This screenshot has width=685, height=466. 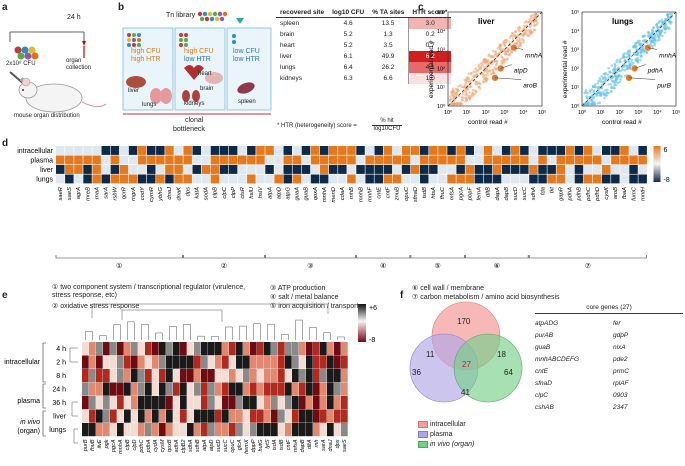 What do you see at coordinates (657, 112) in the screenshot?
I see `x-tick-label: 10⁴` at bounding box center [657, 112].